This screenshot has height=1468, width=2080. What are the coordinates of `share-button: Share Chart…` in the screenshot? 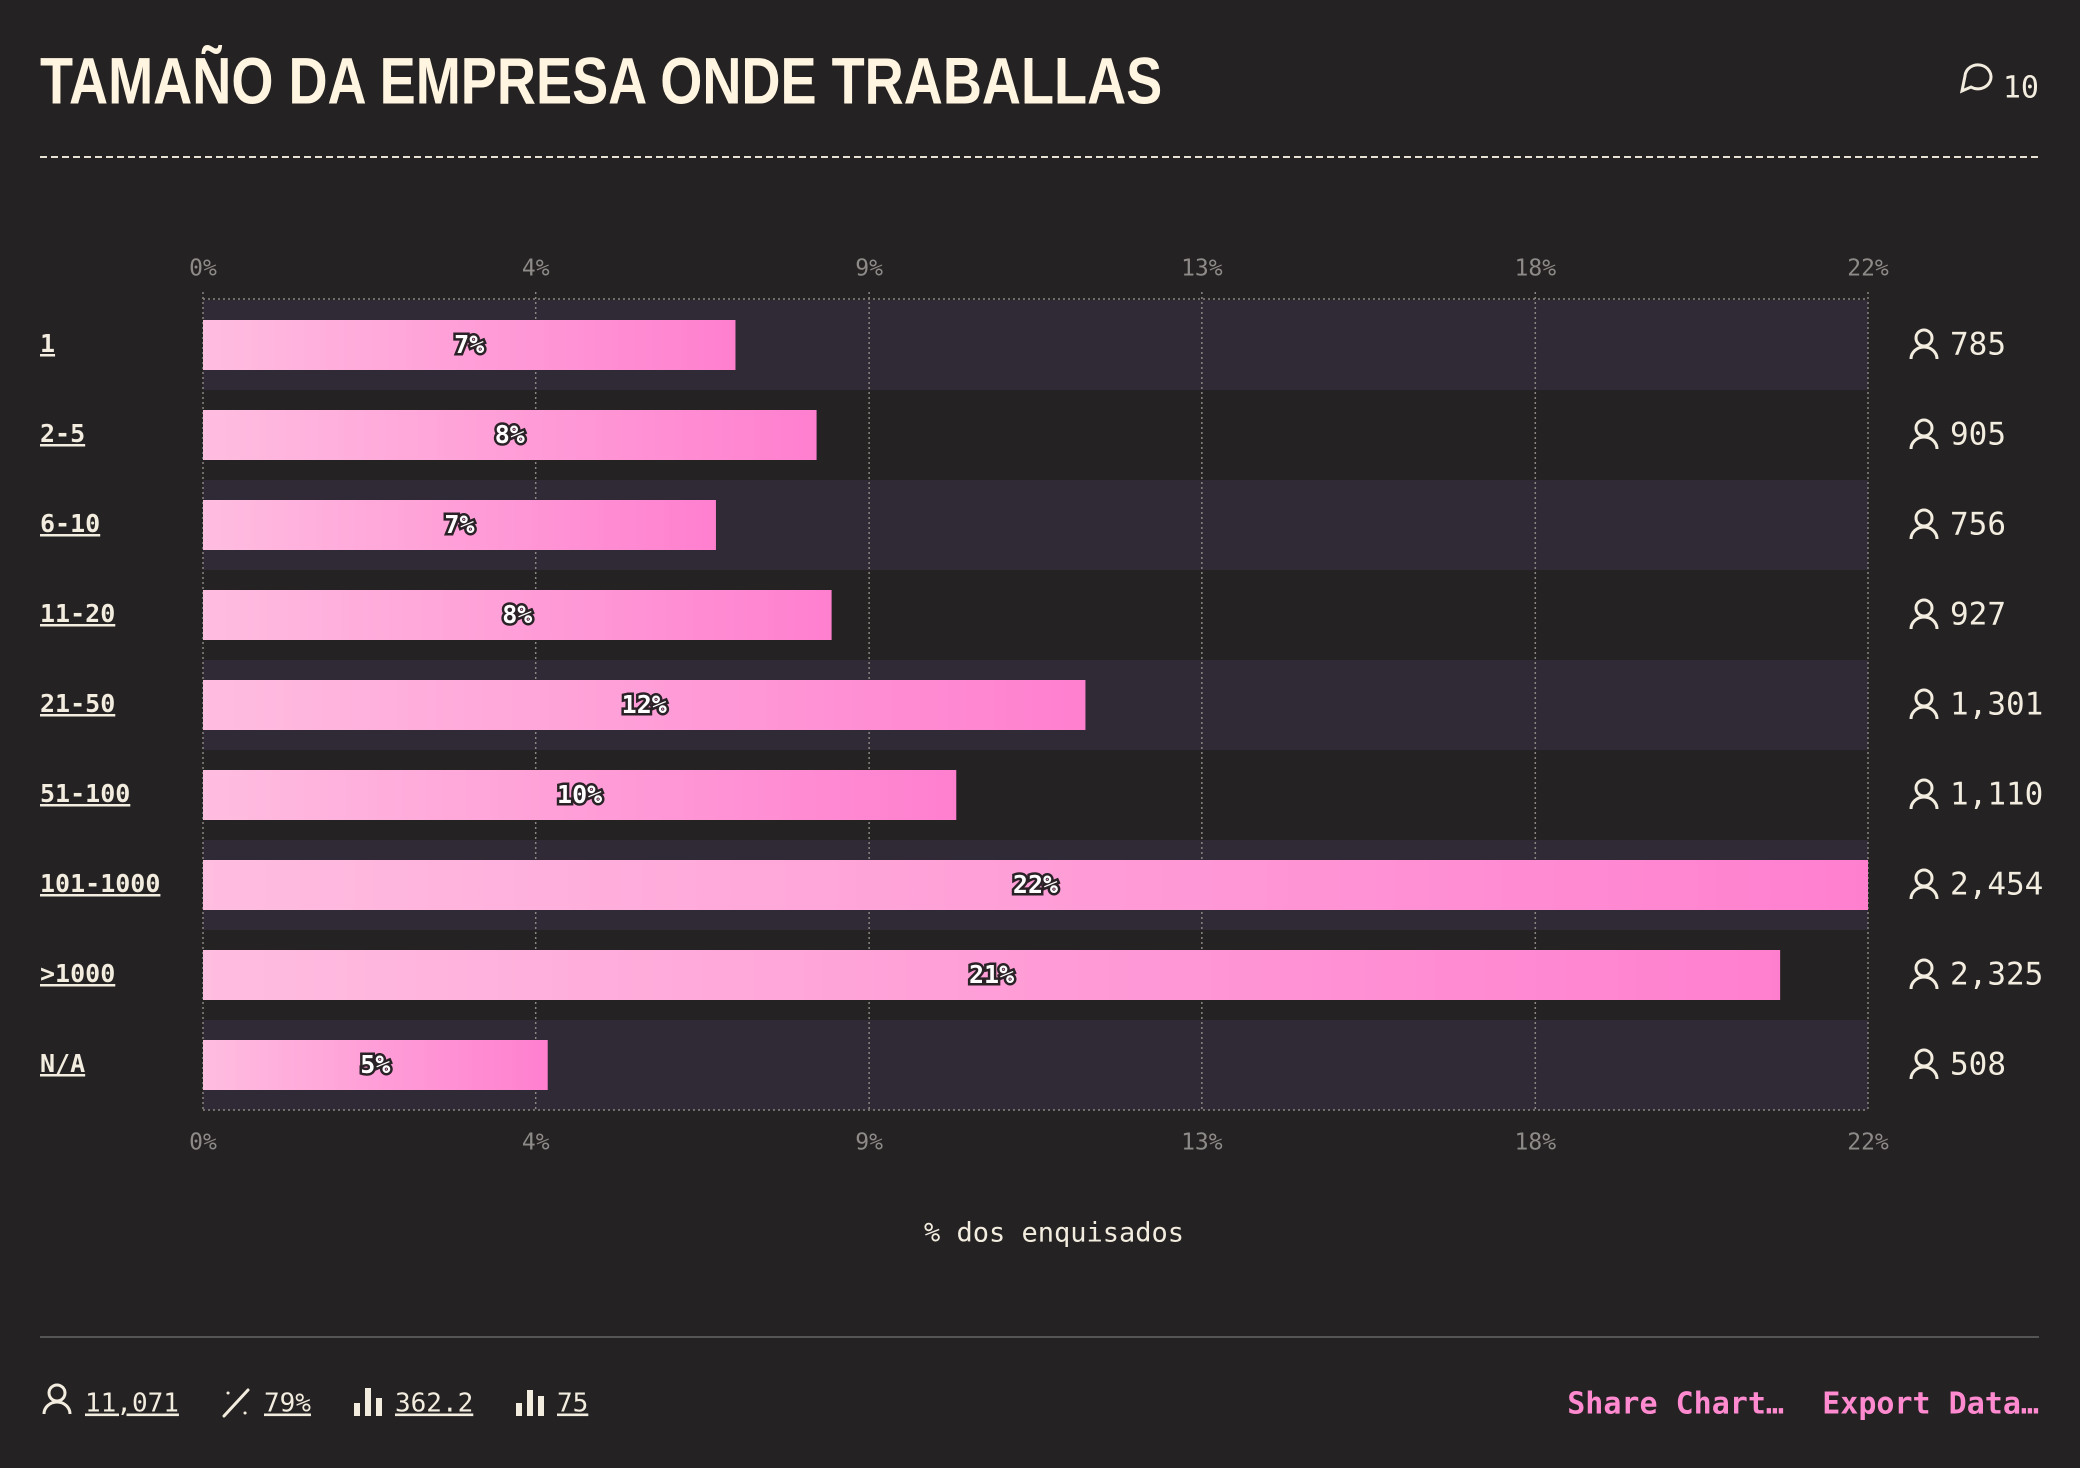 It's located at (1675, 1404).